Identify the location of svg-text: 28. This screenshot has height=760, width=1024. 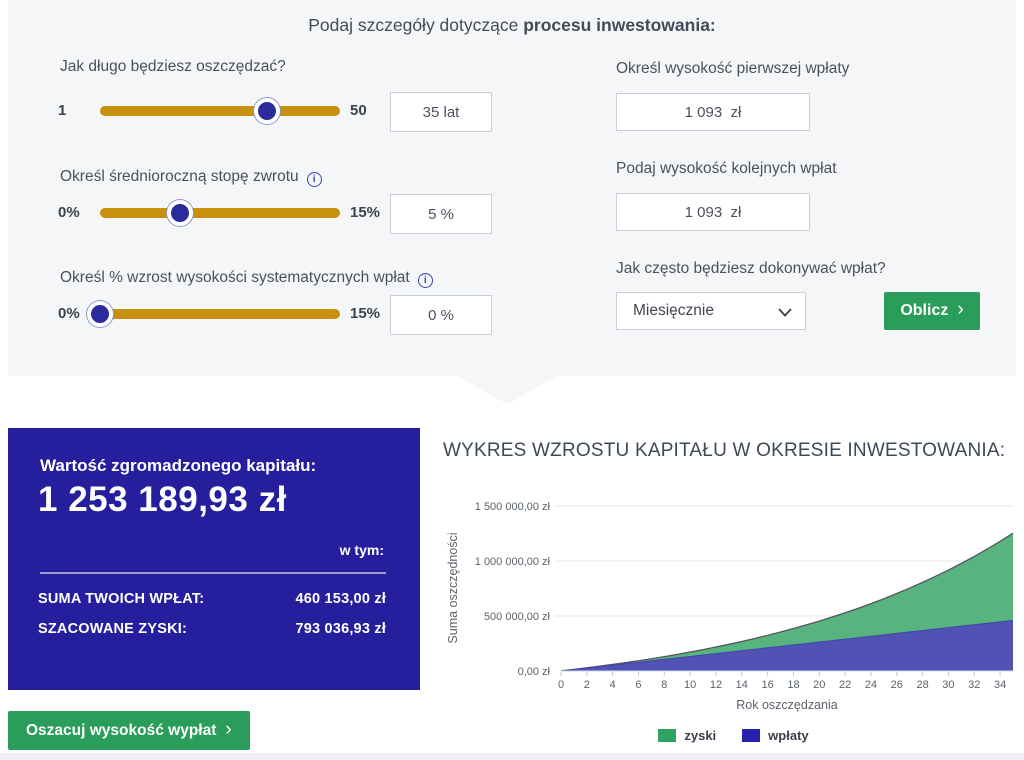
(922, 685).